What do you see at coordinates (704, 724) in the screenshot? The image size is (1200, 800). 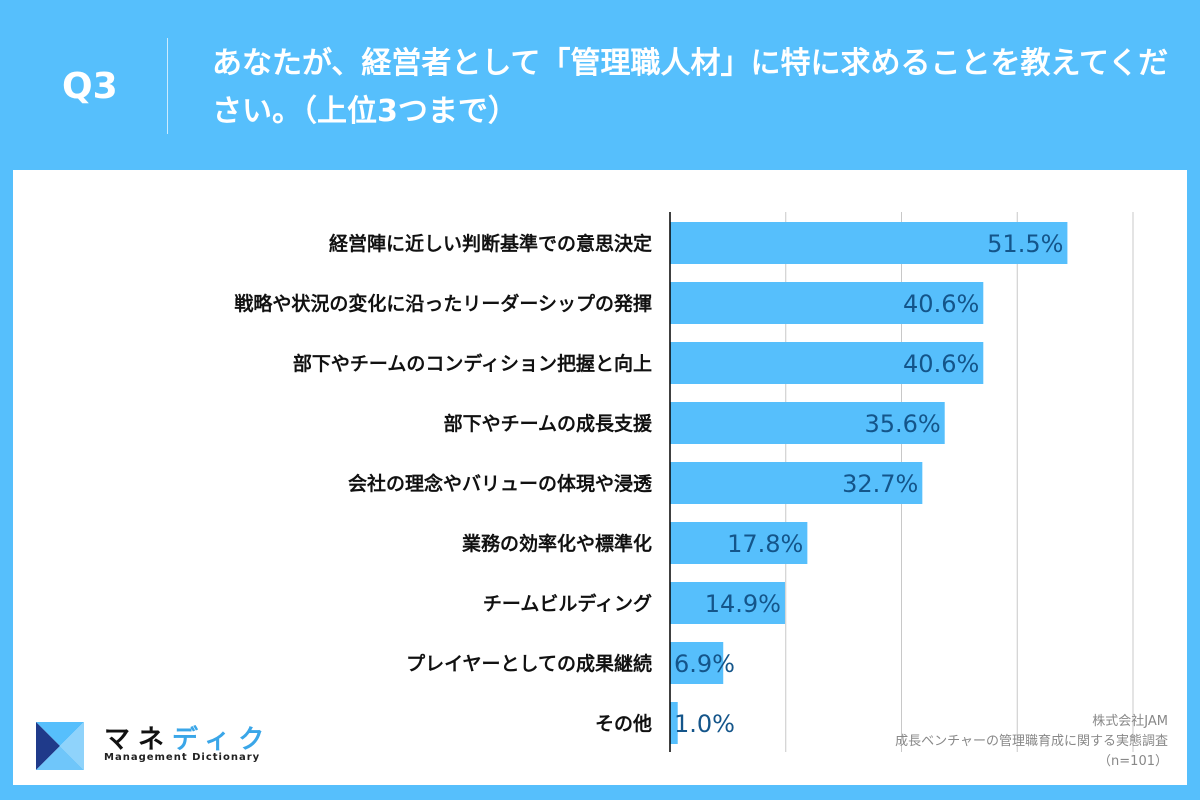 I see `data-label: 1.0%` at bounding box center [704, 724].